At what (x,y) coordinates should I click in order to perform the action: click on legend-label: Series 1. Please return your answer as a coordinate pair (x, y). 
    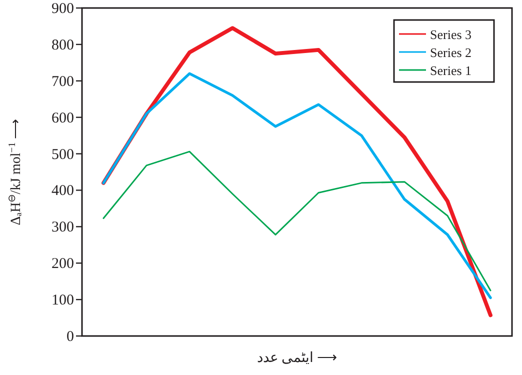
    Looking at the image, I should click on (451, 70).